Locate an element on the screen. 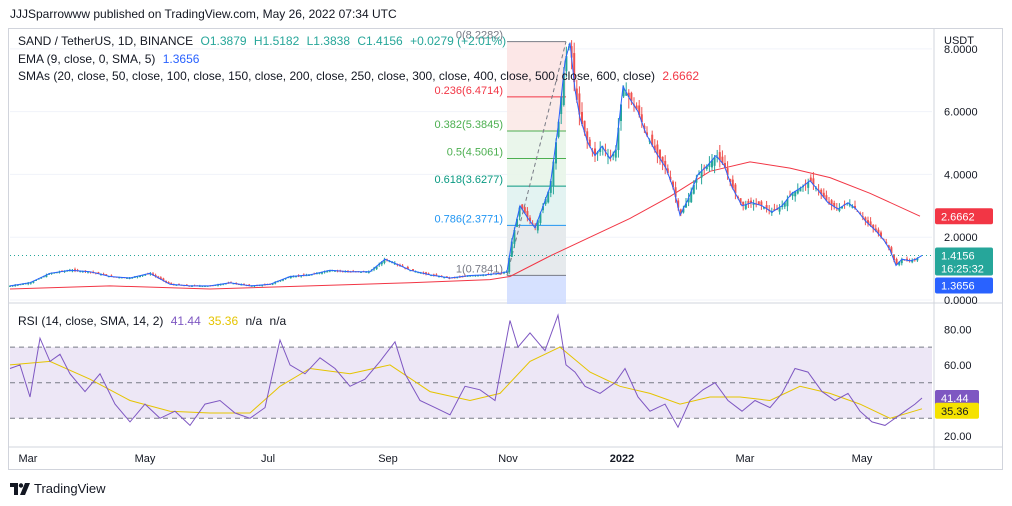 This screenshot has height=506, width=1012. symbol-name: SAND / TetherUS, 1D, BINANCE is located at coordinates (106, 41).